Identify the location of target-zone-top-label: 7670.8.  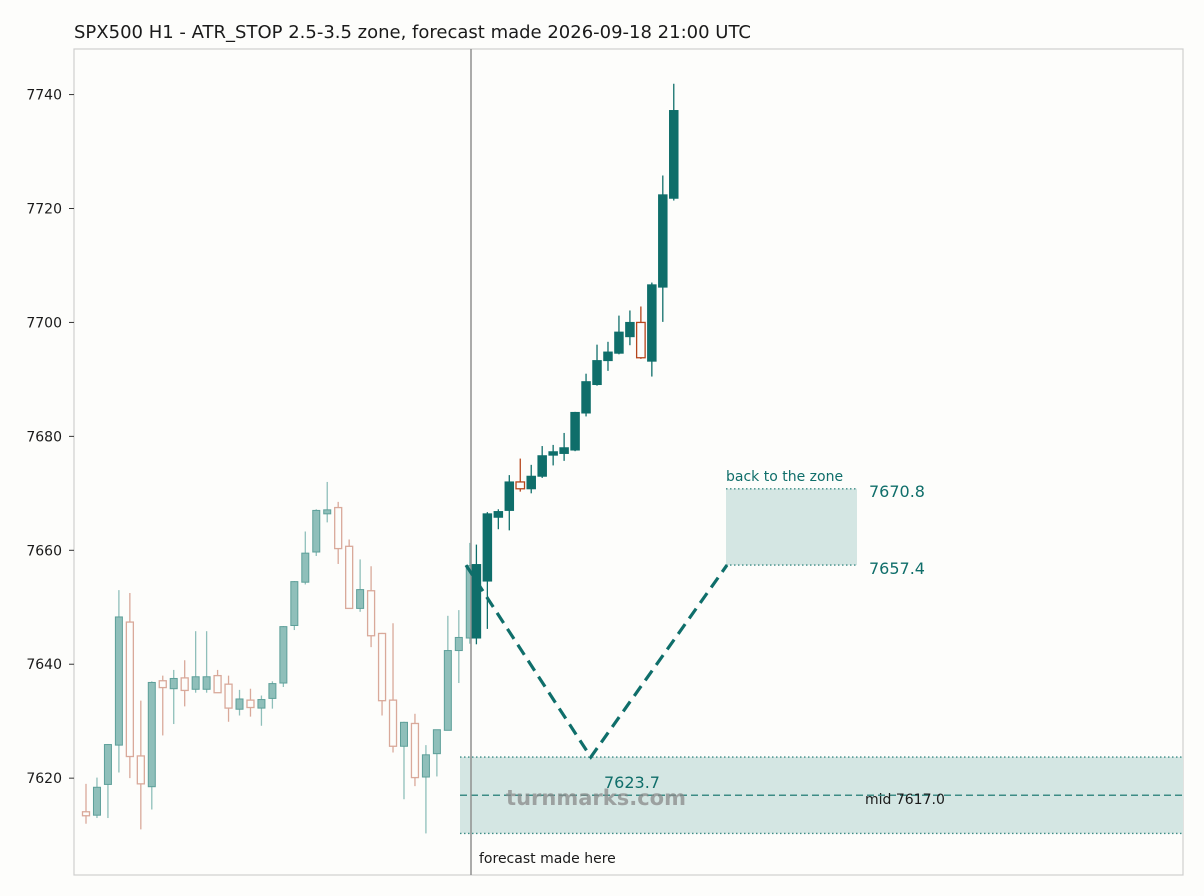
(897, 491).